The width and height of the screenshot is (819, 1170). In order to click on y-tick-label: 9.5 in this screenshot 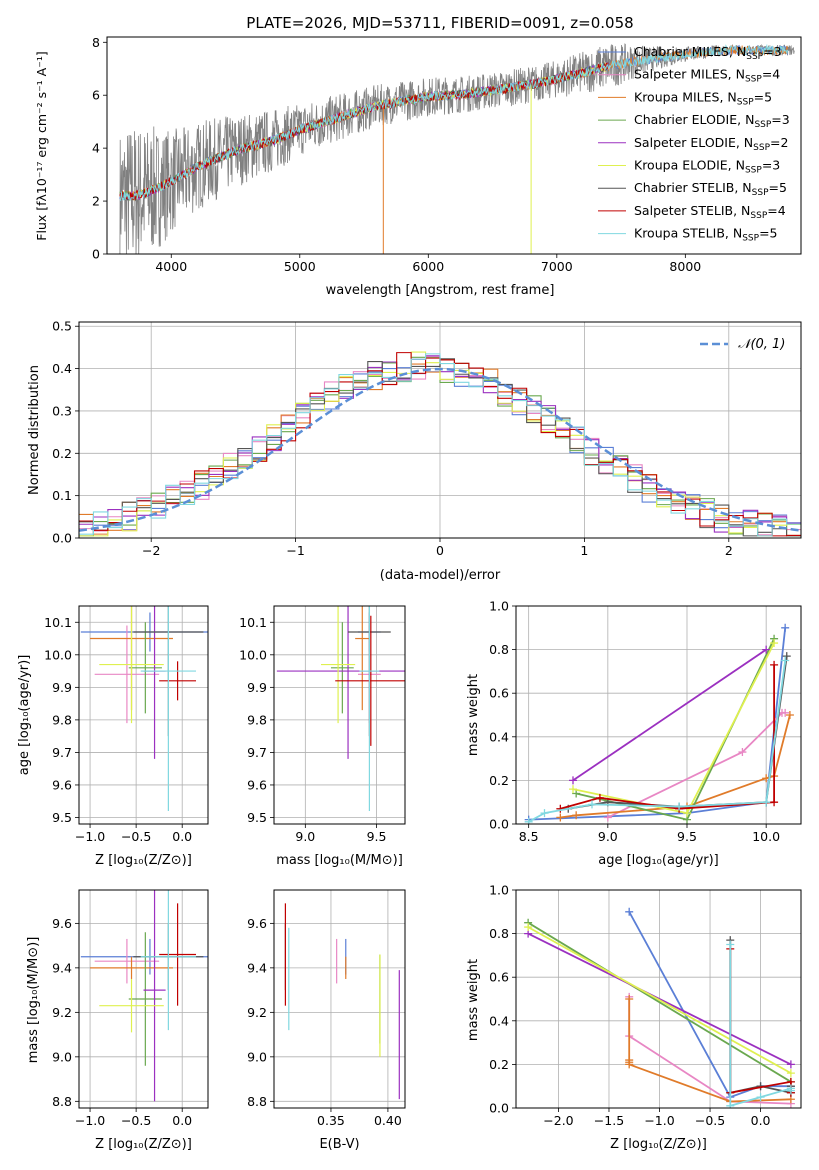, I will do `click(257, 817)`.